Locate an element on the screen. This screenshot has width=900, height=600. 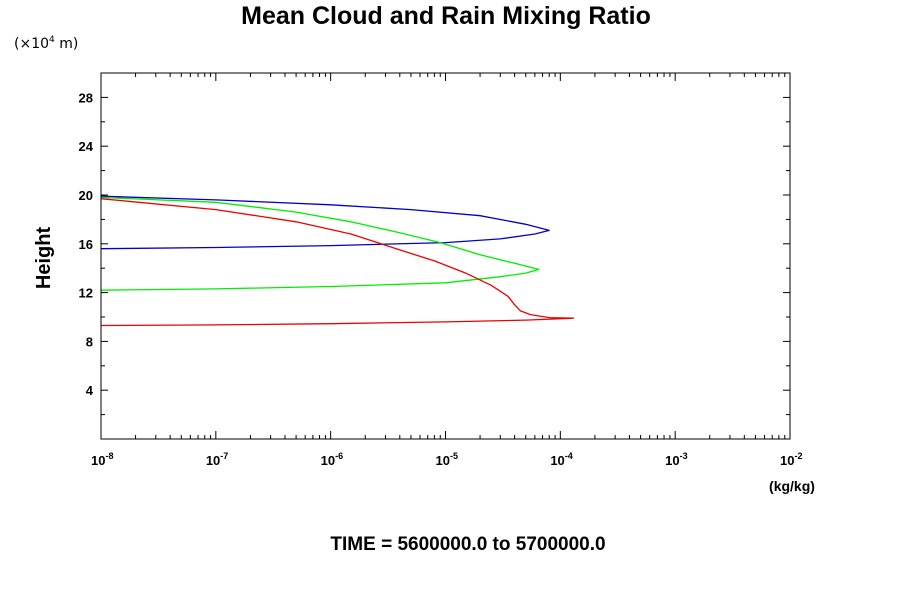
x-tick-label: 10⁻⁴ is located at coordinates (561, 459).